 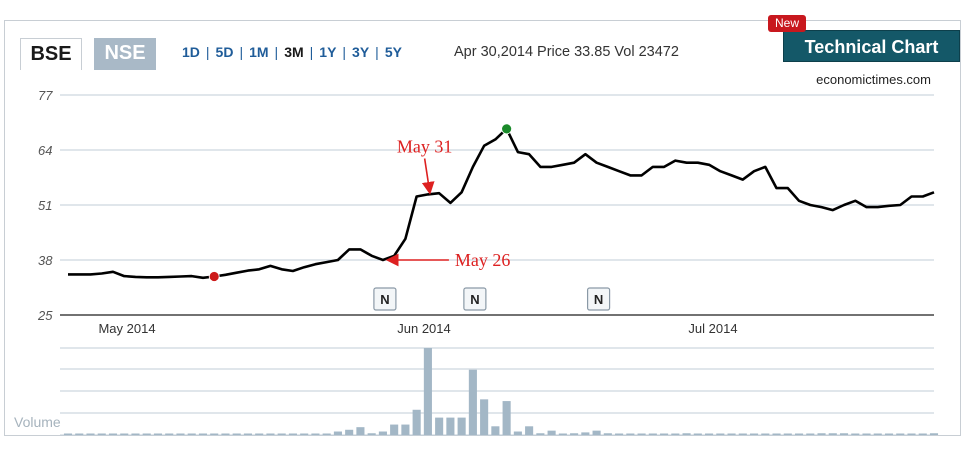 I want to click on range-5d: 5D, so click(x=224, y=52).